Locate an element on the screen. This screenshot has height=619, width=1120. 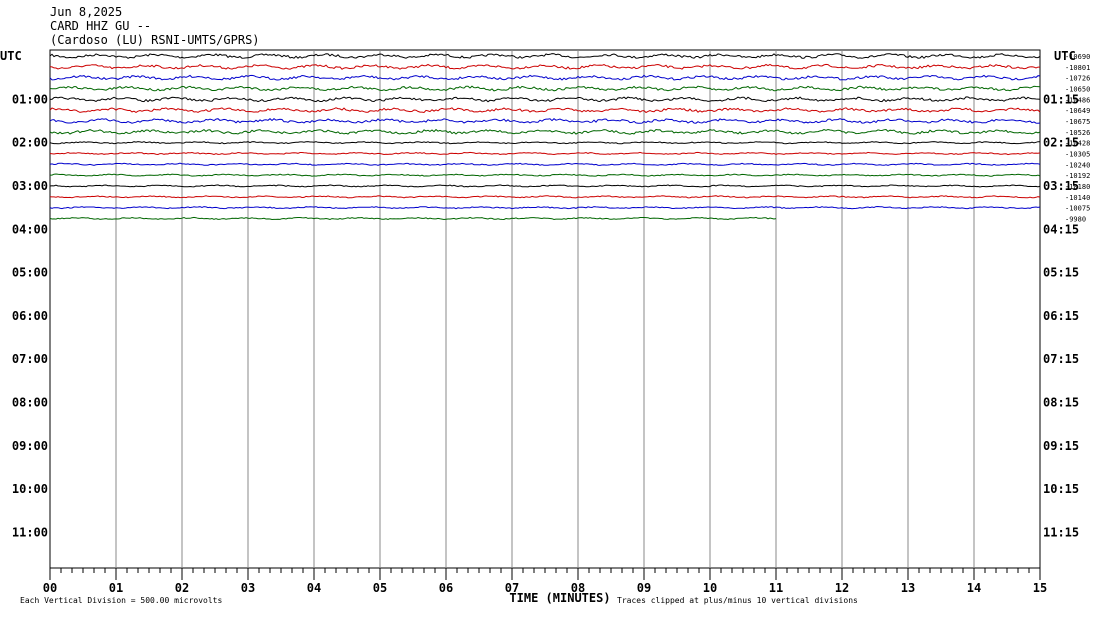
trace-offset: -10726 is located at coordinates (1077, 79).